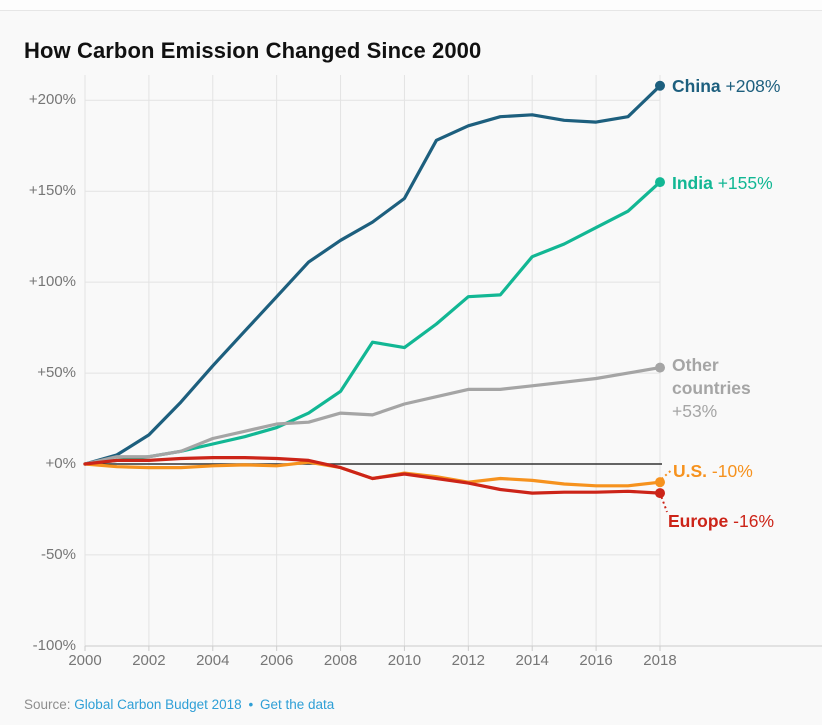 This screenshot has width=822, height=725. Describe the element at coordinates (52, 282) in the screenshot. I see `y-tick-label-100: +100%` at that location.